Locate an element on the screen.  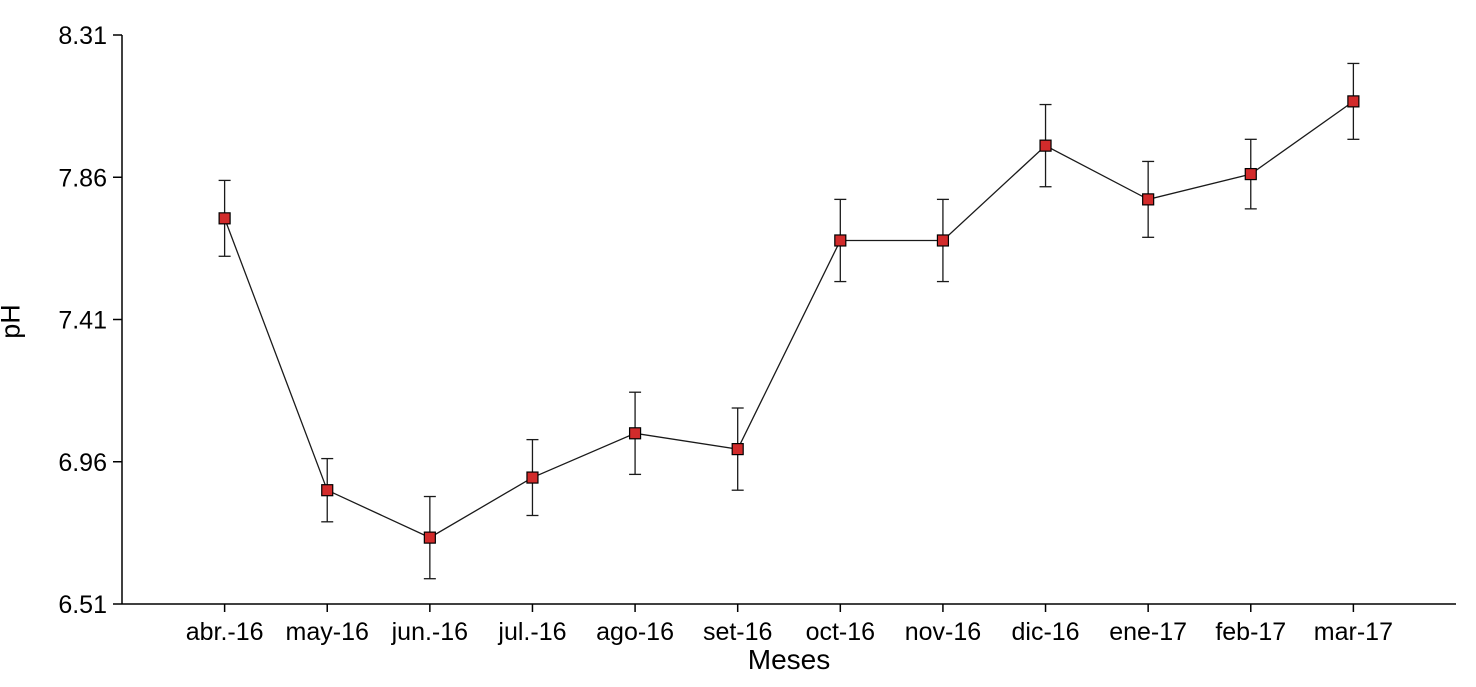
y-tick-label: 7.41 is located at coordinates (82, 321).